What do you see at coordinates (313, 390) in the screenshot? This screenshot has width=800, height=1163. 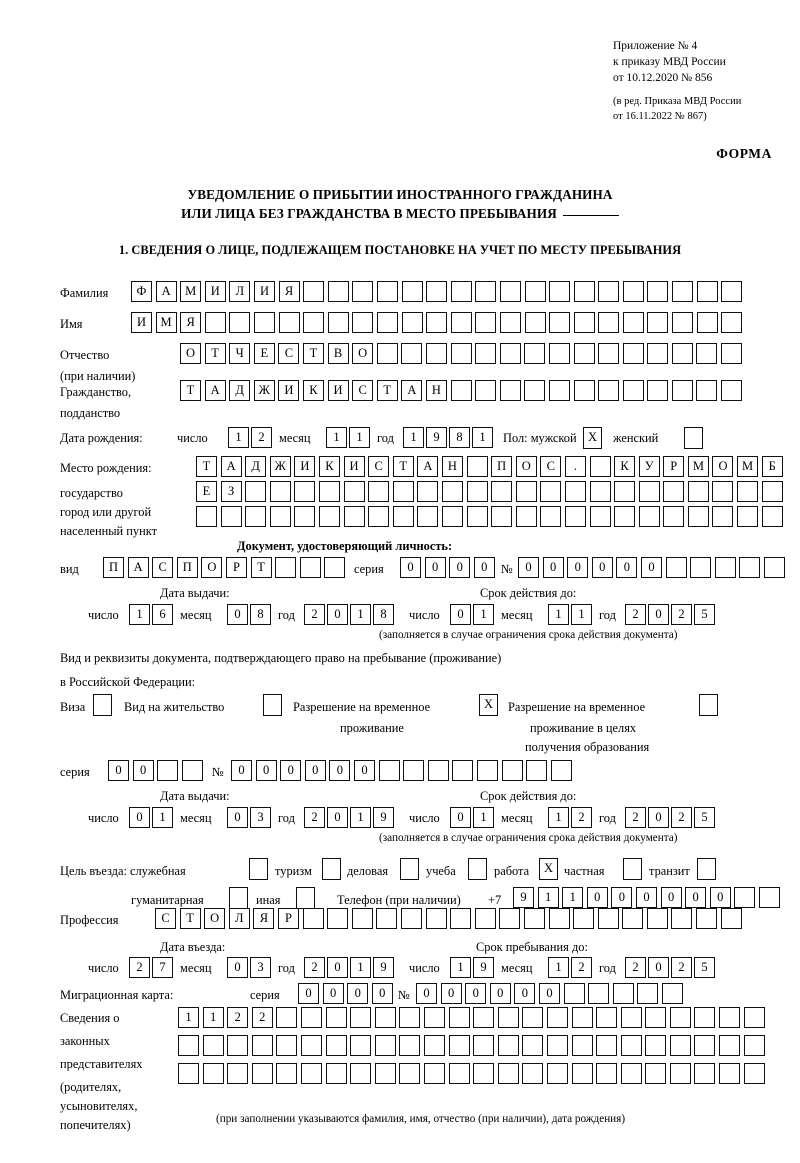 I see `char-cell: К` at bounding box center [313, 390].